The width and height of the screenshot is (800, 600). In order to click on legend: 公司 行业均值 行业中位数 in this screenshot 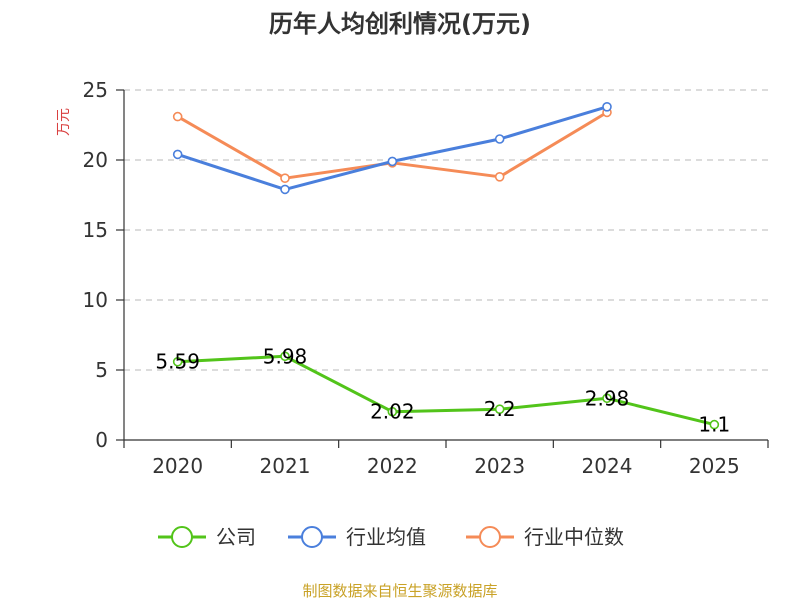, I will do `click(391, 537)`.